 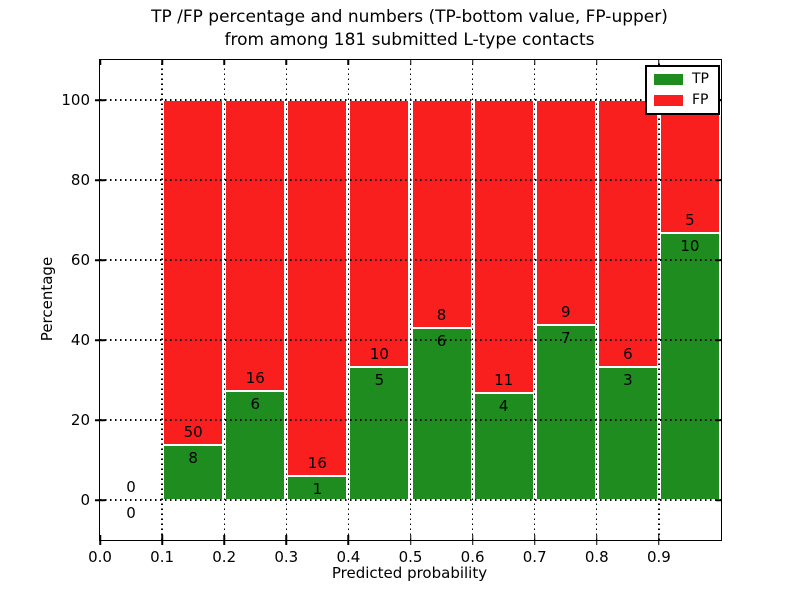 What do you see at coordinates (47, 299) in the screenshot?
I see `y-axis-label: Percentage` at bounding box center [47, 299].